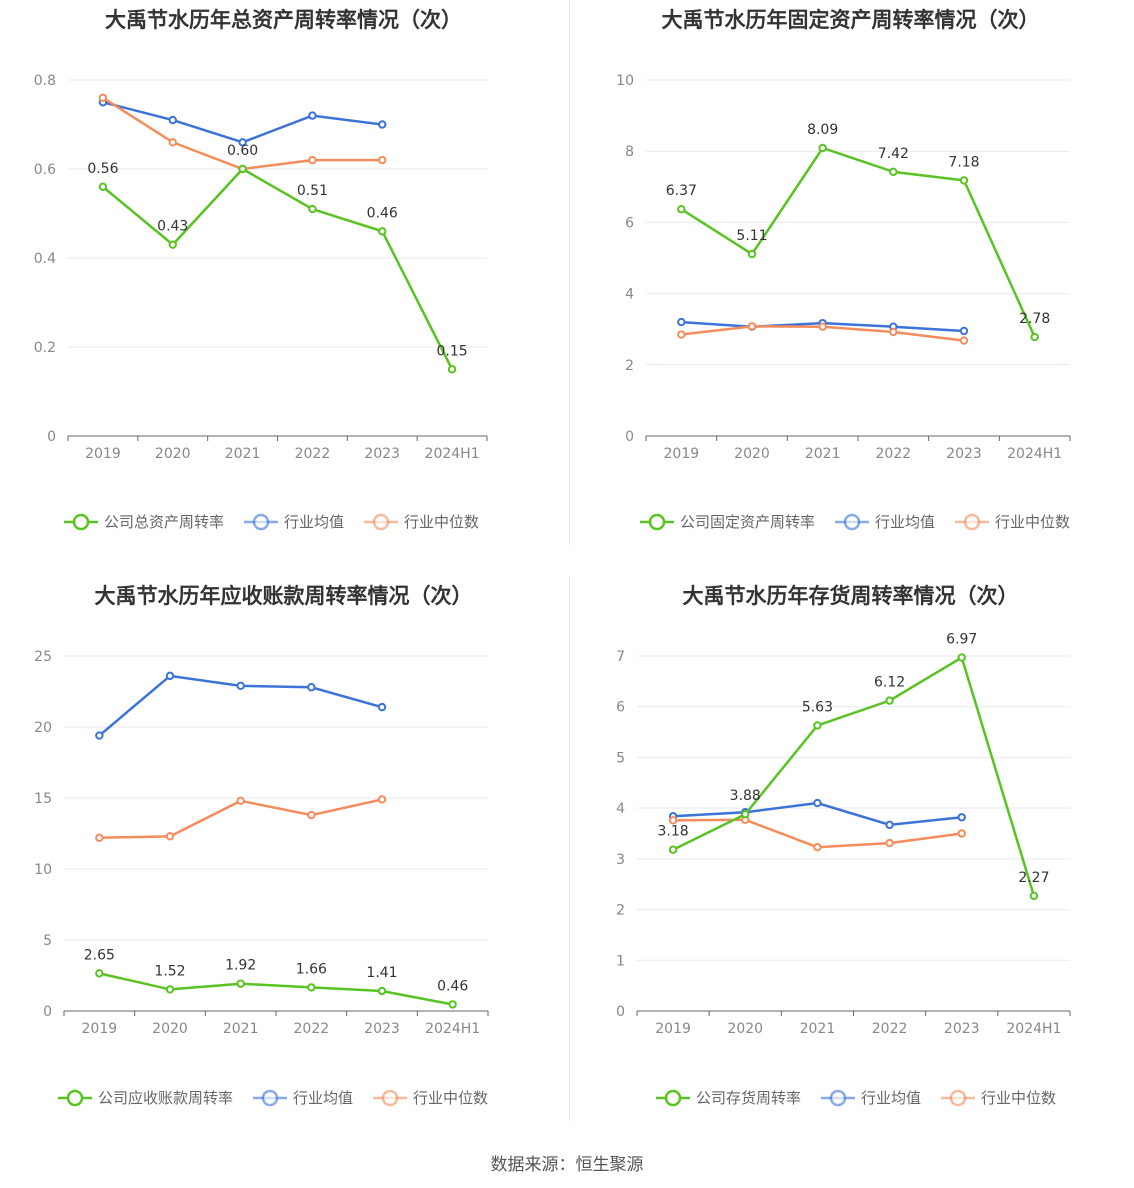  I want to click on data-label: 0.46, so click(452, 986).